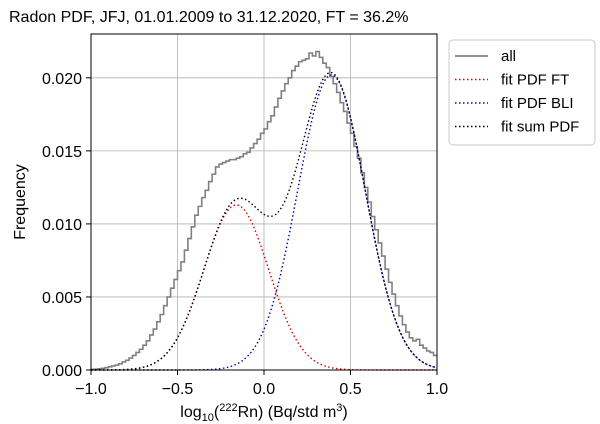  I want to click on x-tick-label: 1.0, so click(437, 389).